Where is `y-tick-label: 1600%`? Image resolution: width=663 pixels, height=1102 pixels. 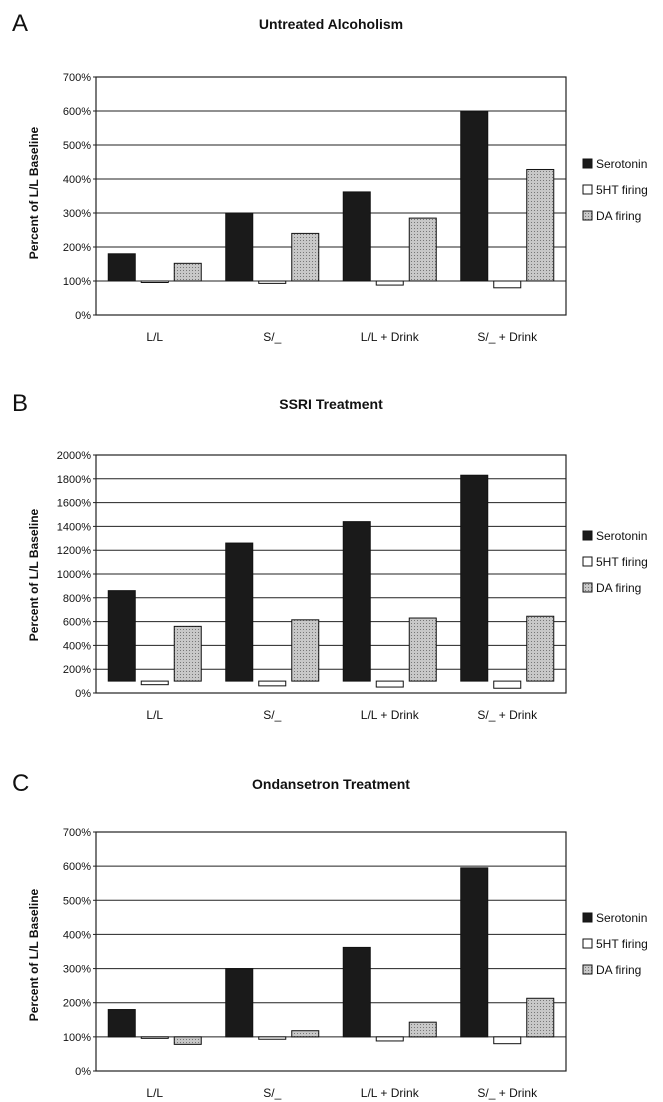 y-tick-label: 1600% is located at coordinates (74, 504).